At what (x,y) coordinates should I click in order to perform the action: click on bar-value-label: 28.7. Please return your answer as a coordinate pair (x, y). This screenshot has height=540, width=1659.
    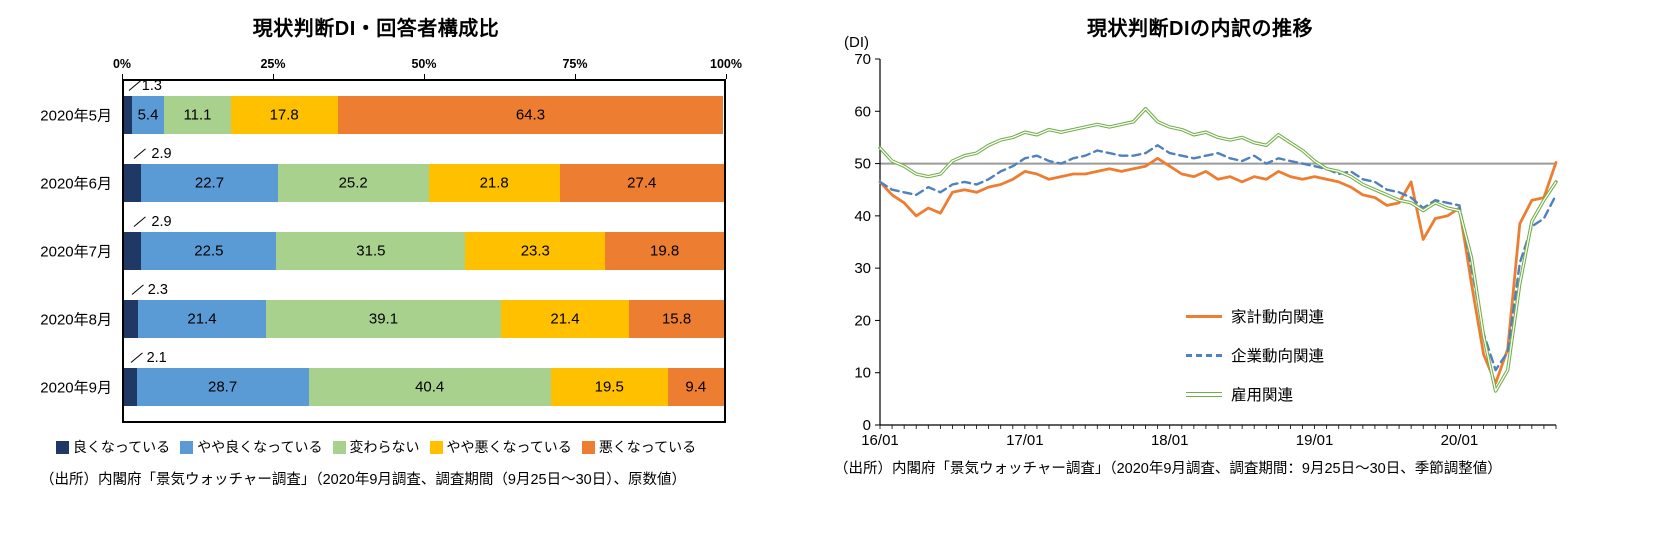
    Looking at the image, I should click on (222, 387).